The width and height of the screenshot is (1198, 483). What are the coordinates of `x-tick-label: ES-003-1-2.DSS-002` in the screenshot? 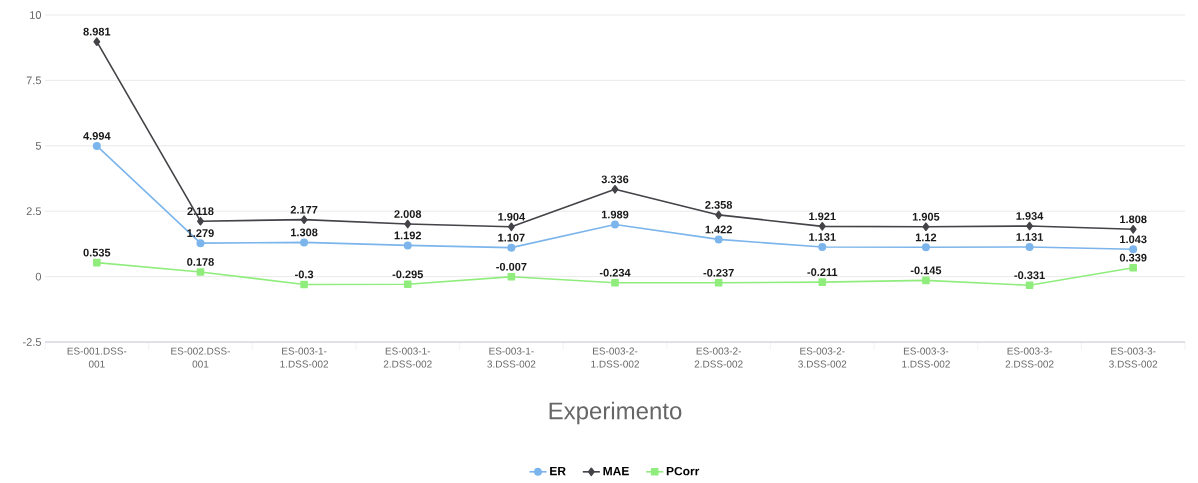 It's located at (407, 357).